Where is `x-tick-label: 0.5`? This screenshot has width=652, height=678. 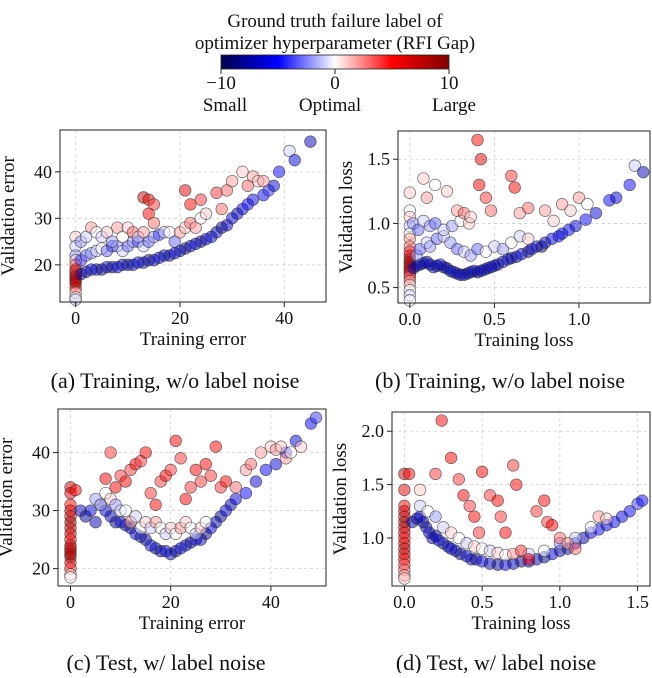 x-tick-label: 0.5 is located at coordinates (494, 319).